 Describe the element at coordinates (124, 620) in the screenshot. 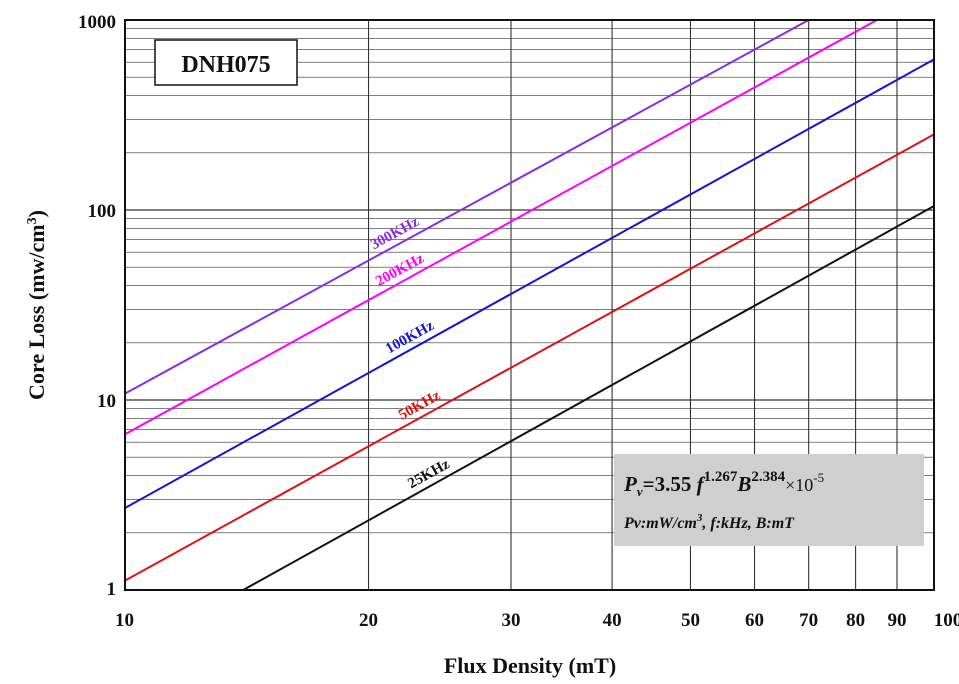

I see `x-tick-label: 10` at that location.